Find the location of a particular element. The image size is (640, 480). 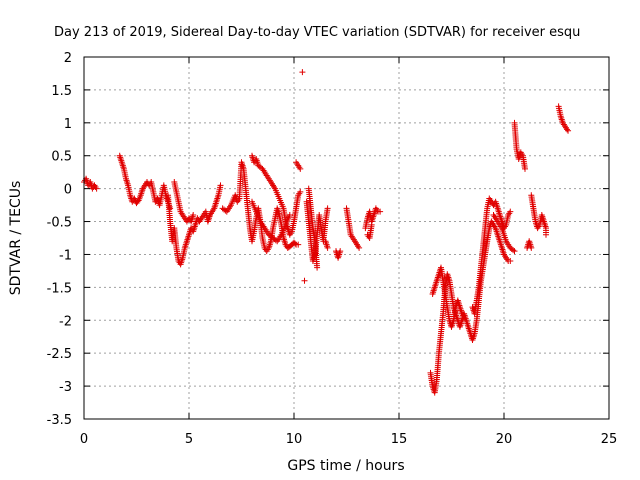

y-tick-label: -1 is located at coordinates (65, 255).